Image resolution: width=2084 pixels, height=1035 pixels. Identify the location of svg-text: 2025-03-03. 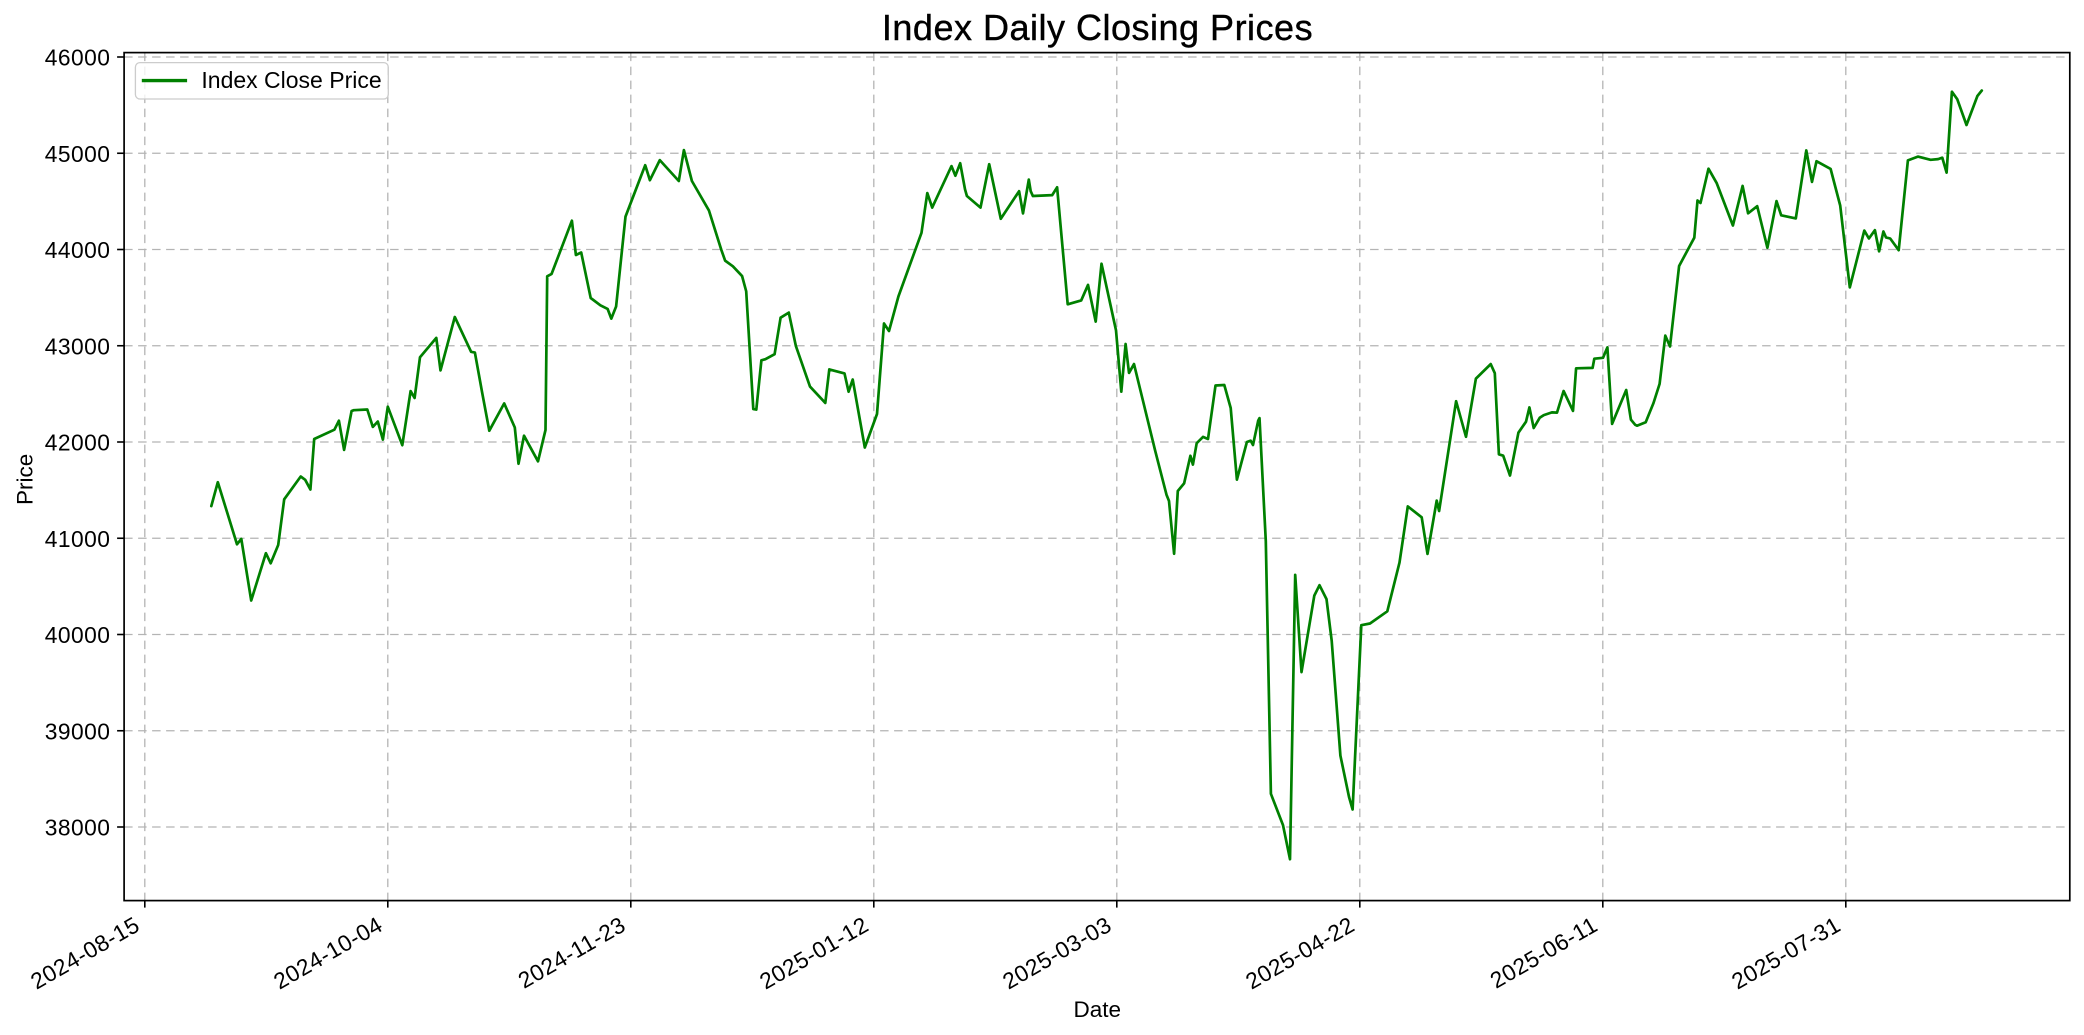
(1057, 952).